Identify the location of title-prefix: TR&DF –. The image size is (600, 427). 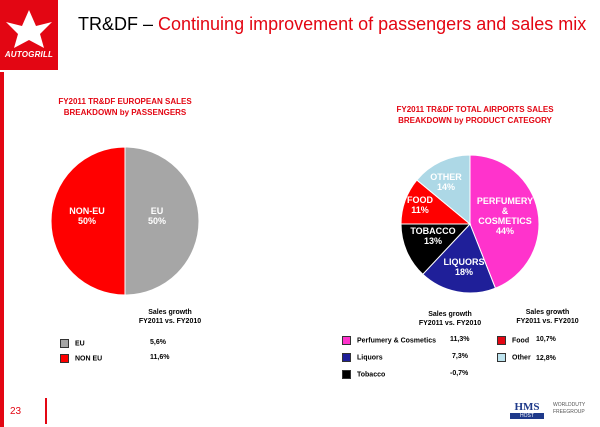
(118, 24).